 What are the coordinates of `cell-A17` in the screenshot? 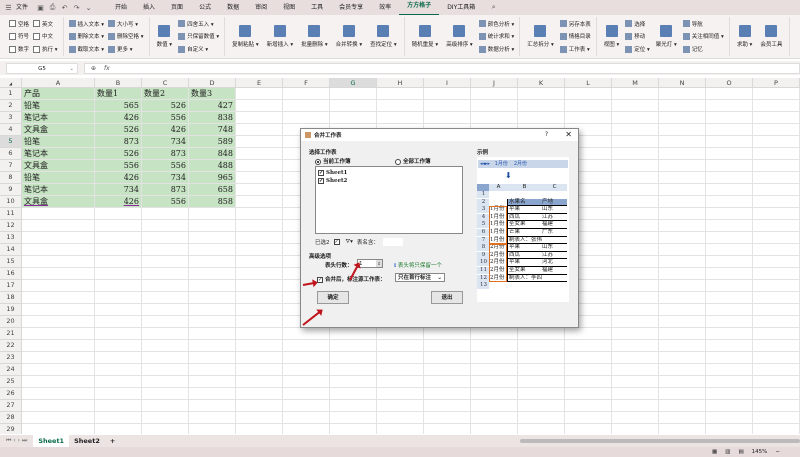 It's located at (58, 286).